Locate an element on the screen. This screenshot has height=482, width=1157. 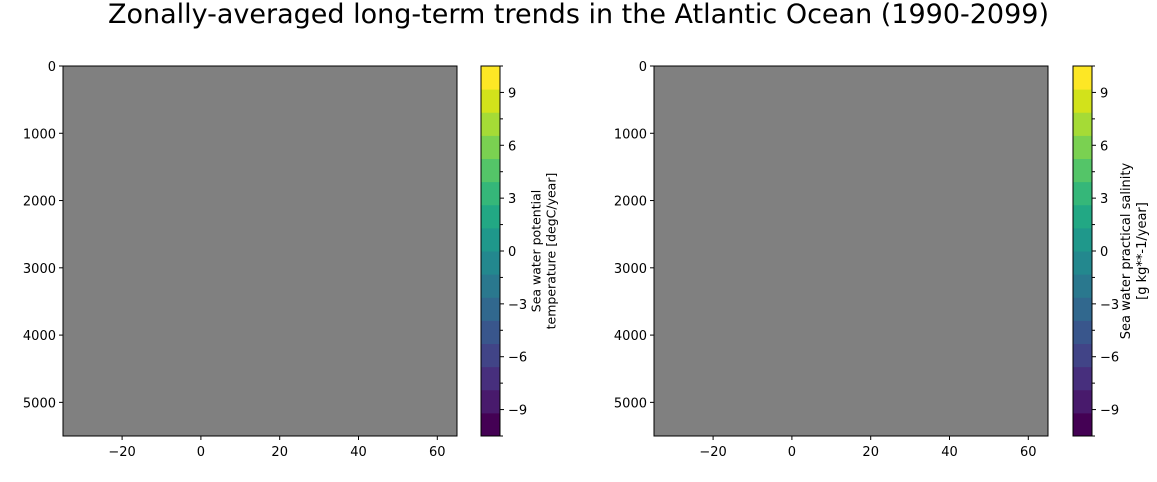
colorbar-label-line: temperature [degC/year] is located at coordinates (551, 251).